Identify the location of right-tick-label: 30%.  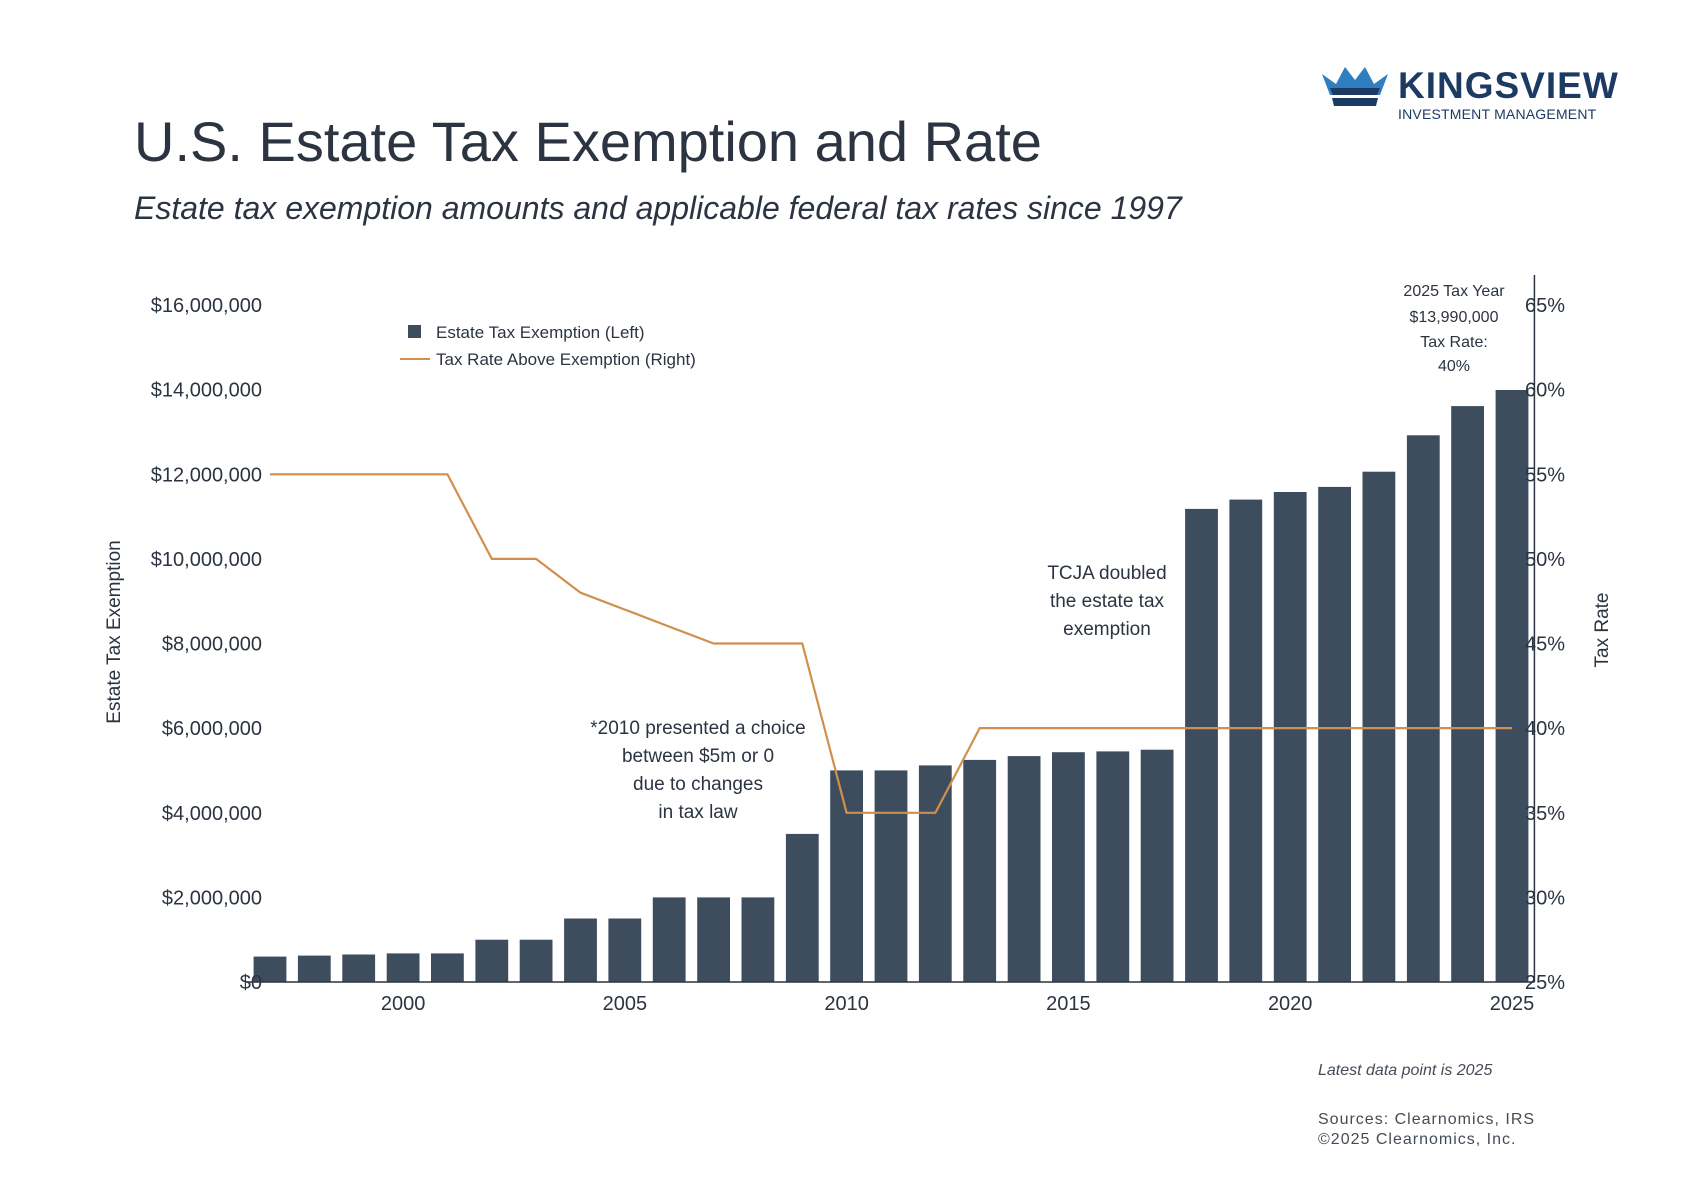
(1545, 898).